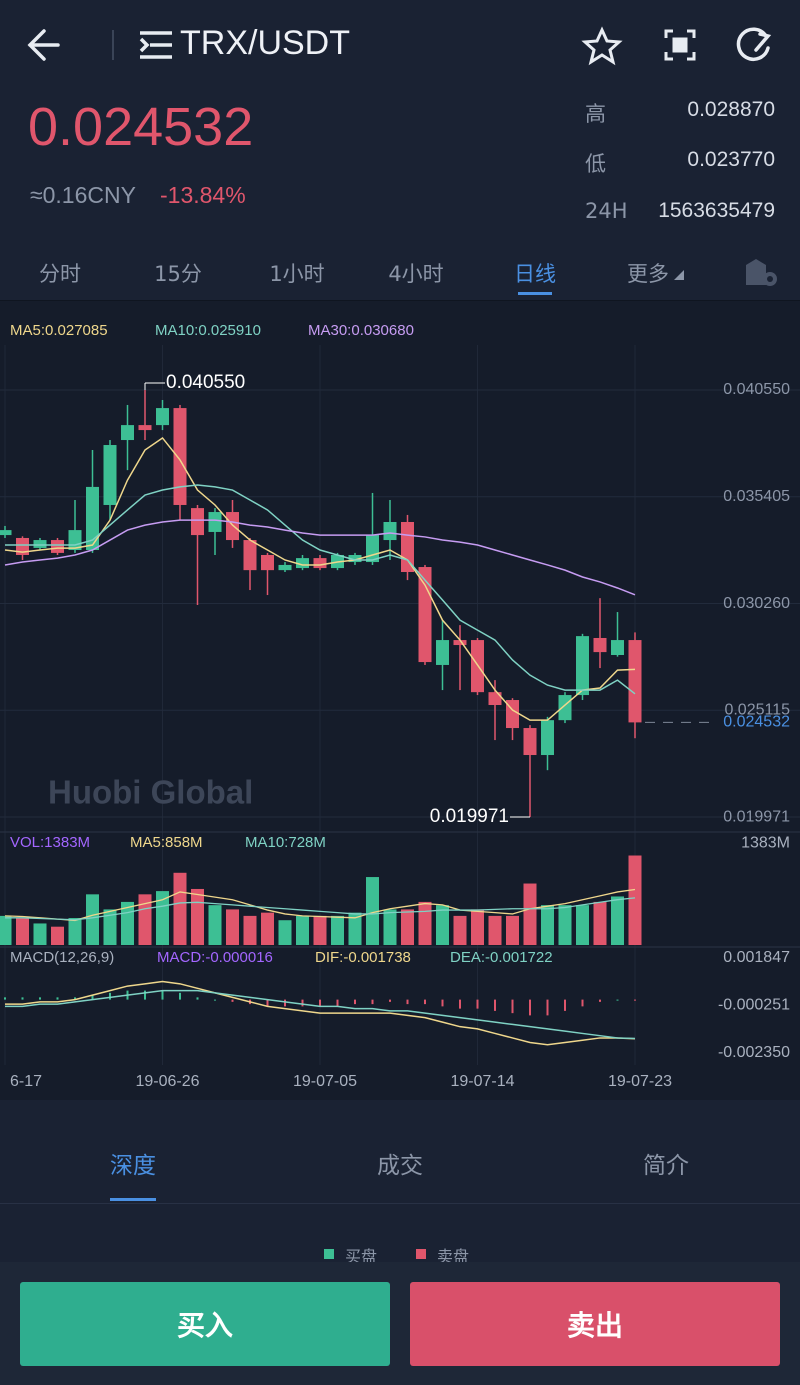  I want to click on stat-label: 24H, so click(606, 211).